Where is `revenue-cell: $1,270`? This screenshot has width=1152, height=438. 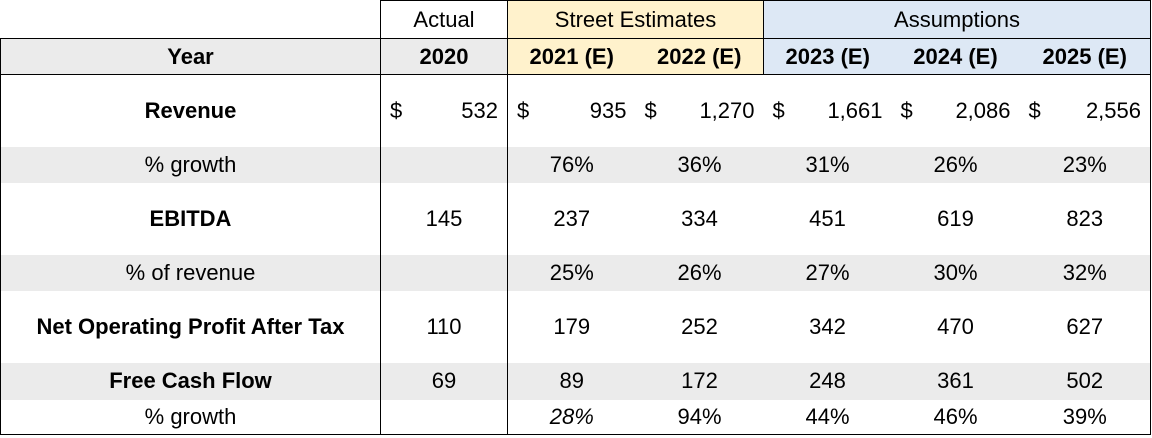
revenue-cell: $1,270 is located at coordinates (700, 111).